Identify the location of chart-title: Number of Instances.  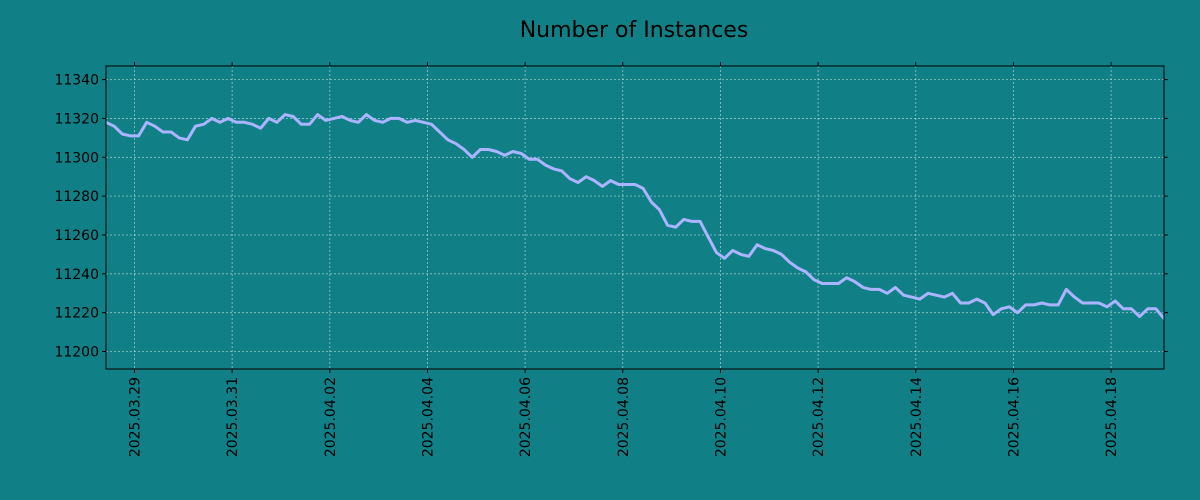
(634, 30).